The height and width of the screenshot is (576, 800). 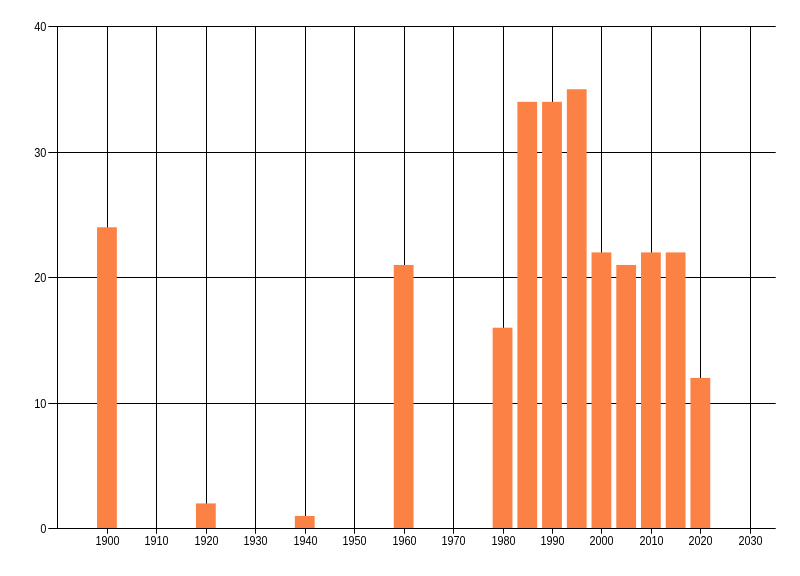 What do you see at coordinates (652, 540) in the screenshot?
I see `svg-text: 2010` at bounding box center [652, 540].